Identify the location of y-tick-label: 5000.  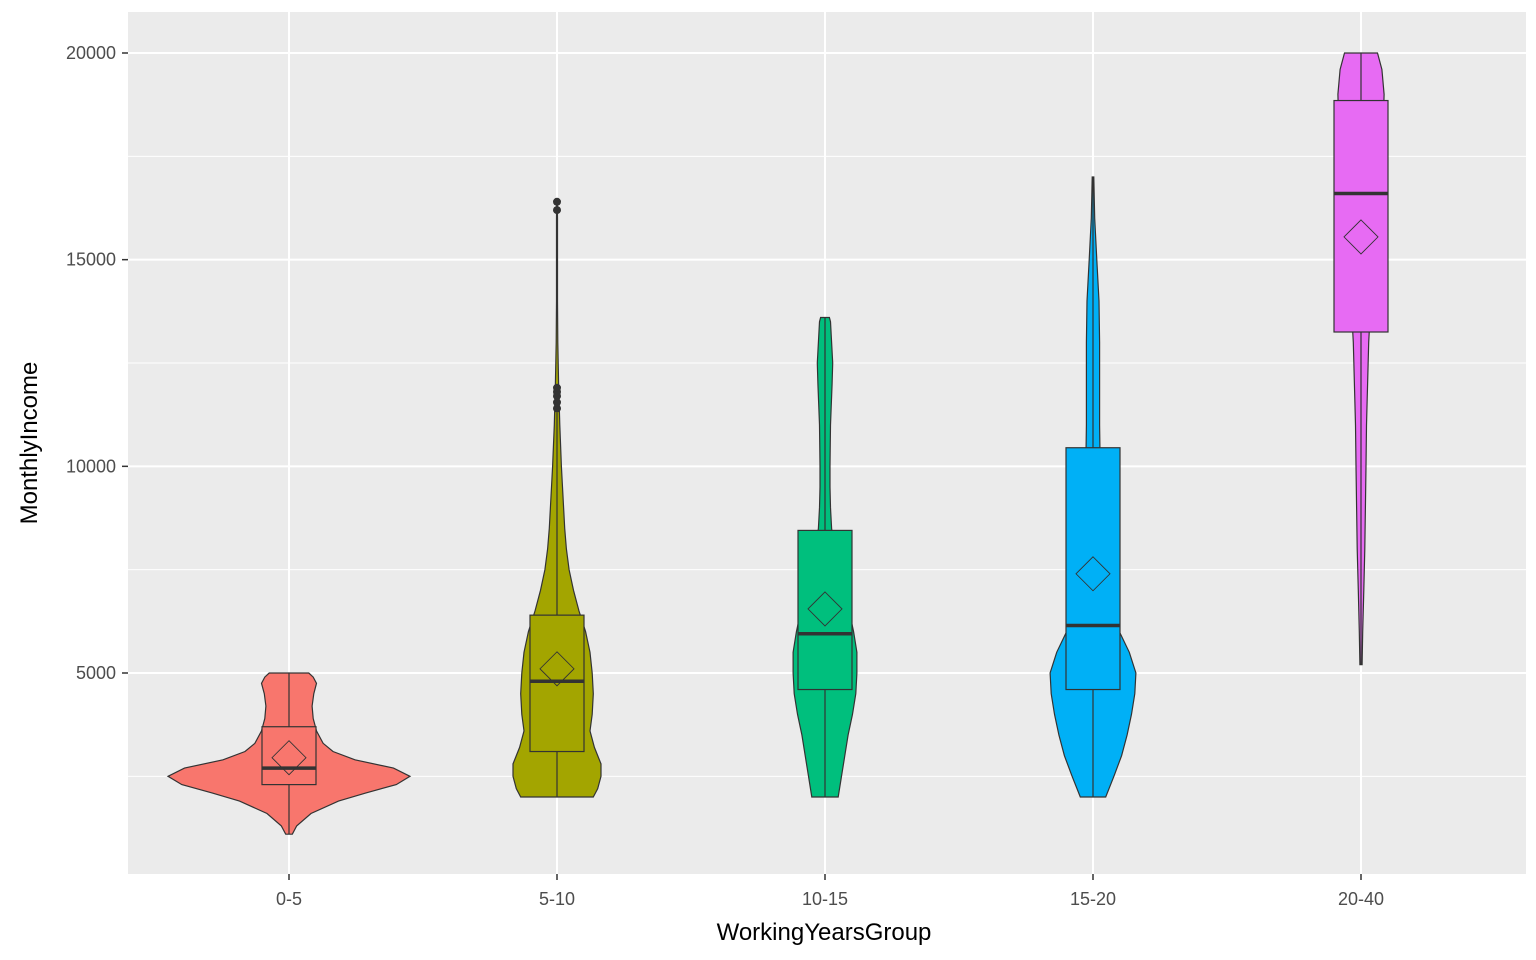
(96, 673).